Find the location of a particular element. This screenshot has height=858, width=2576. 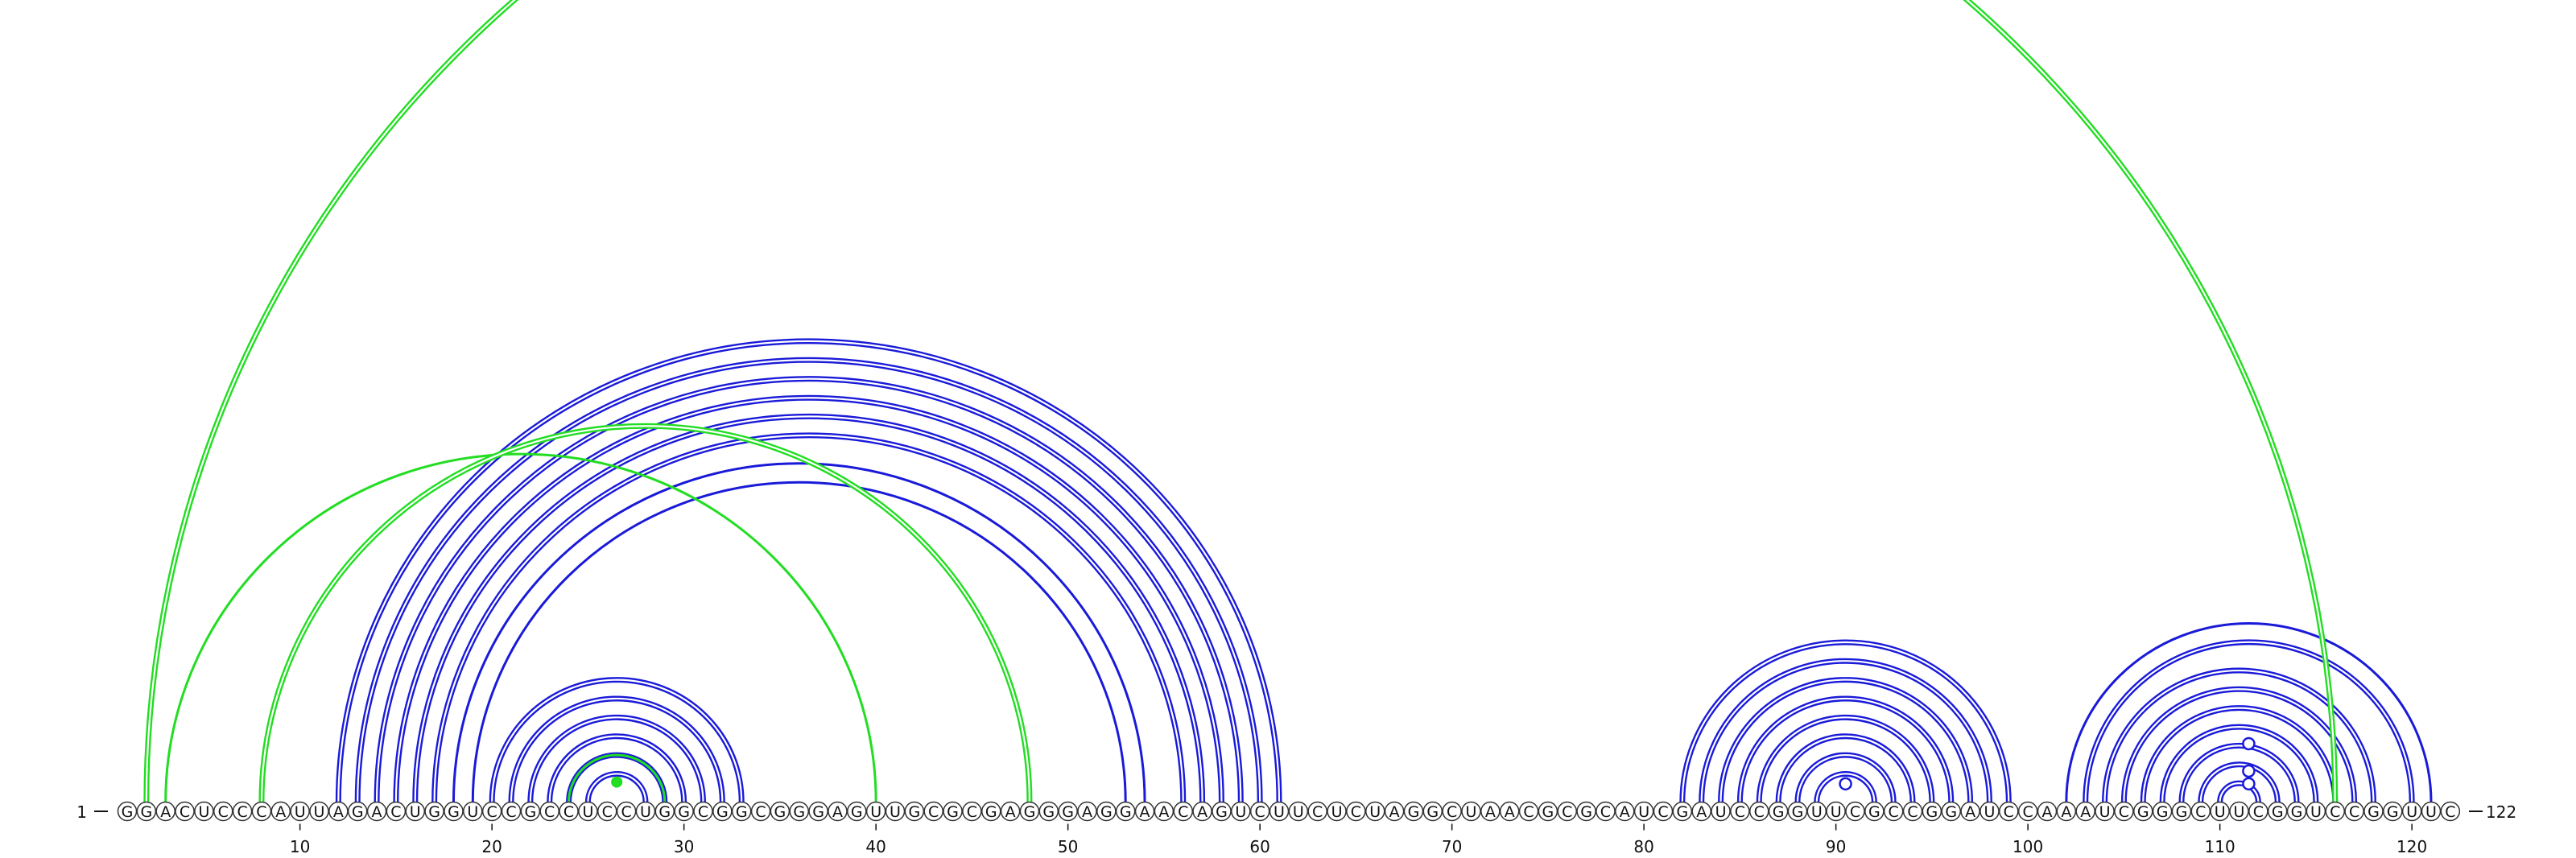

ruler-label: 50 is located at coordinates (1068, 847).